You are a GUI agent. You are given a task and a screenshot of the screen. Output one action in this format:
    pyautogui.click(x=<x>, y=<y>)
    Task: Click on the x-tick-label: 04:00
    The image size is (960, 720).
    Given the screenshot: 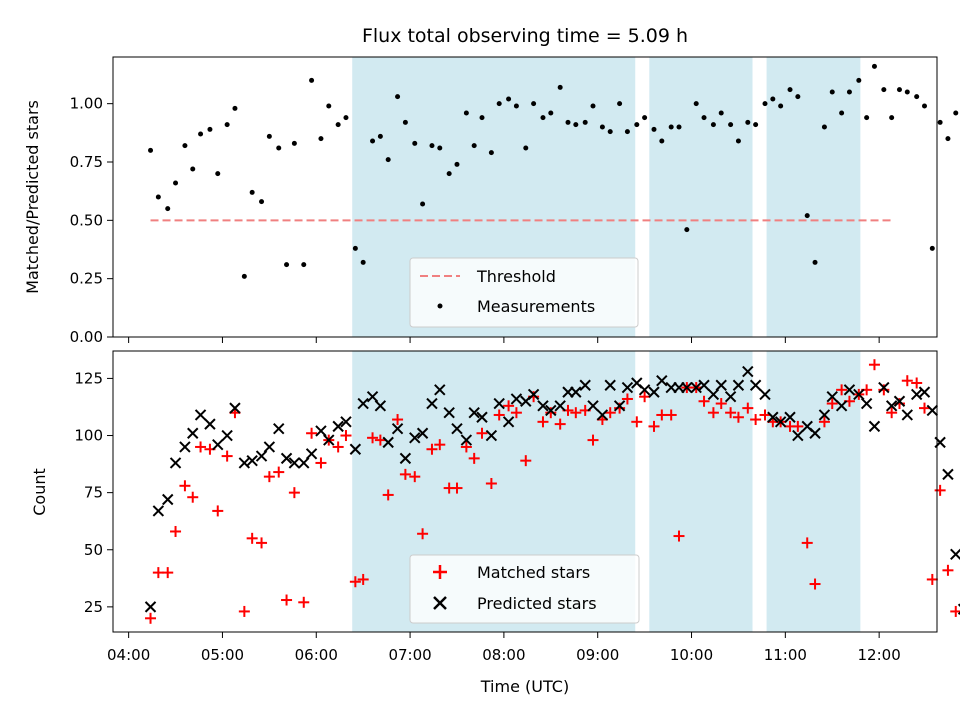 What is the action you would take?
    pyautogui.click(x=128, y=655)
    